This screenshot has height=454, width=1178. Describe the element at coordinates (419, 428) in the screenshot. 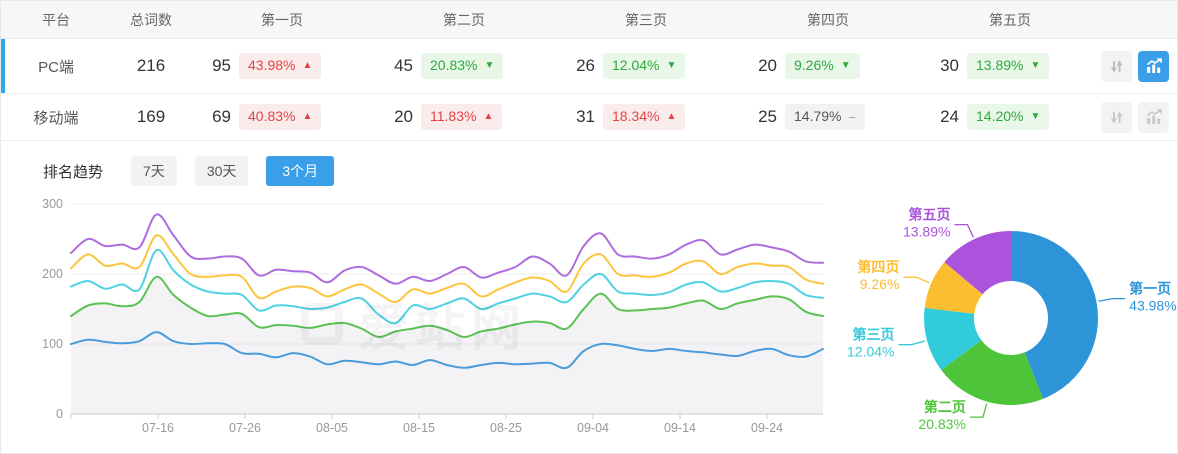

I see `svg-text: 08-15` at that location.